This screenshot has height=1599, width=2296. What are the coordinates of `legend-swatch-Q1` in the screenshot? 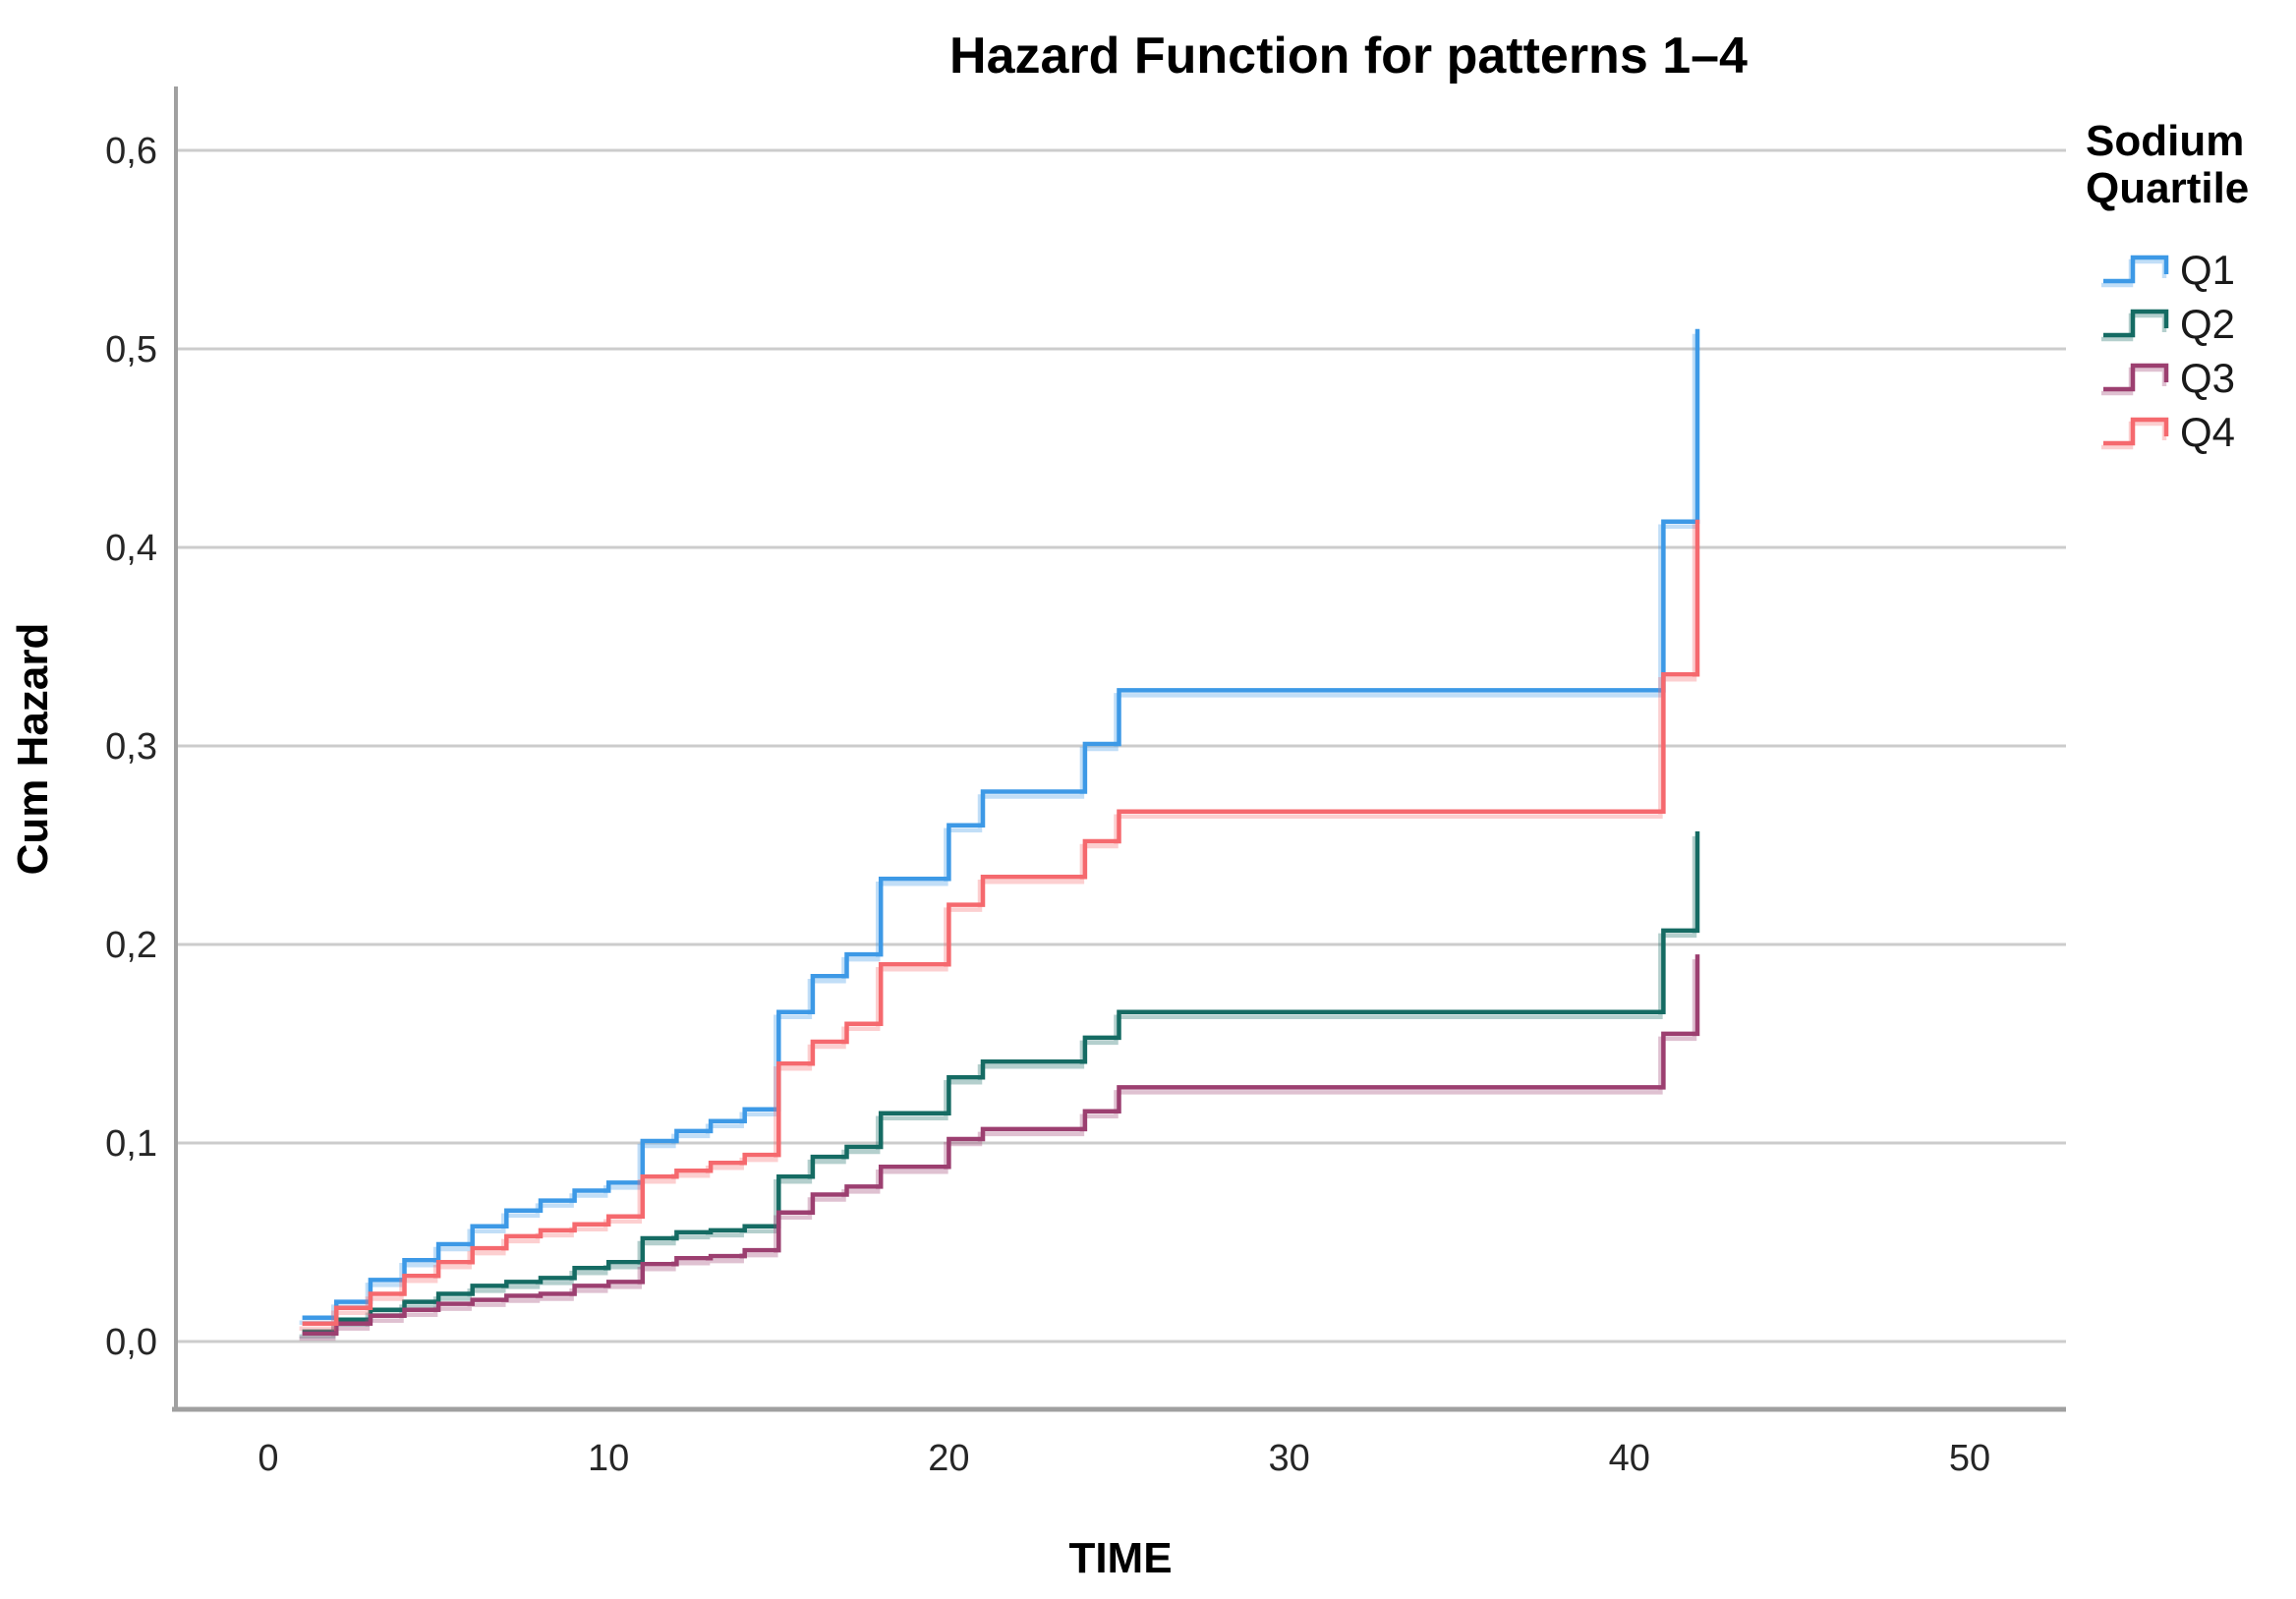 It's located at (2136, 269).